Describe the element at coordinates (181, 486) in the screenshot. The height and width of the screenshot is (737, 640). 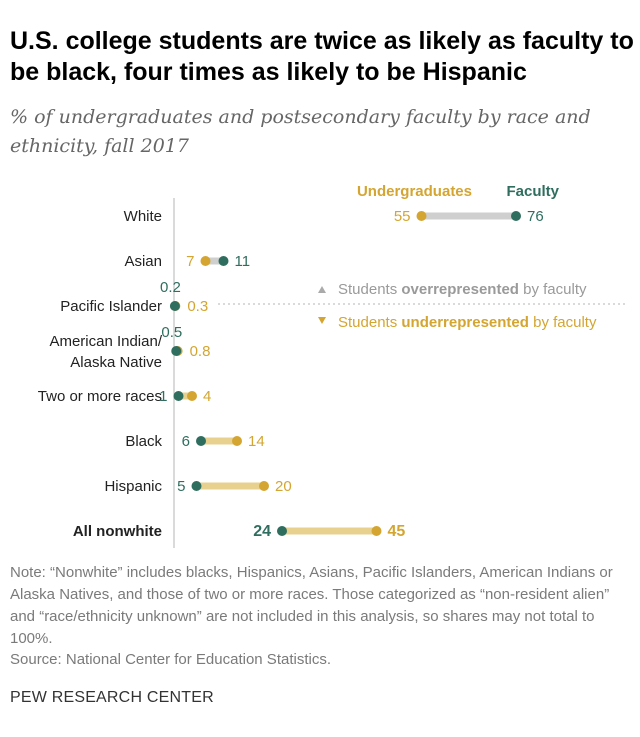
I see `faculty-value-label: 5` at that location.